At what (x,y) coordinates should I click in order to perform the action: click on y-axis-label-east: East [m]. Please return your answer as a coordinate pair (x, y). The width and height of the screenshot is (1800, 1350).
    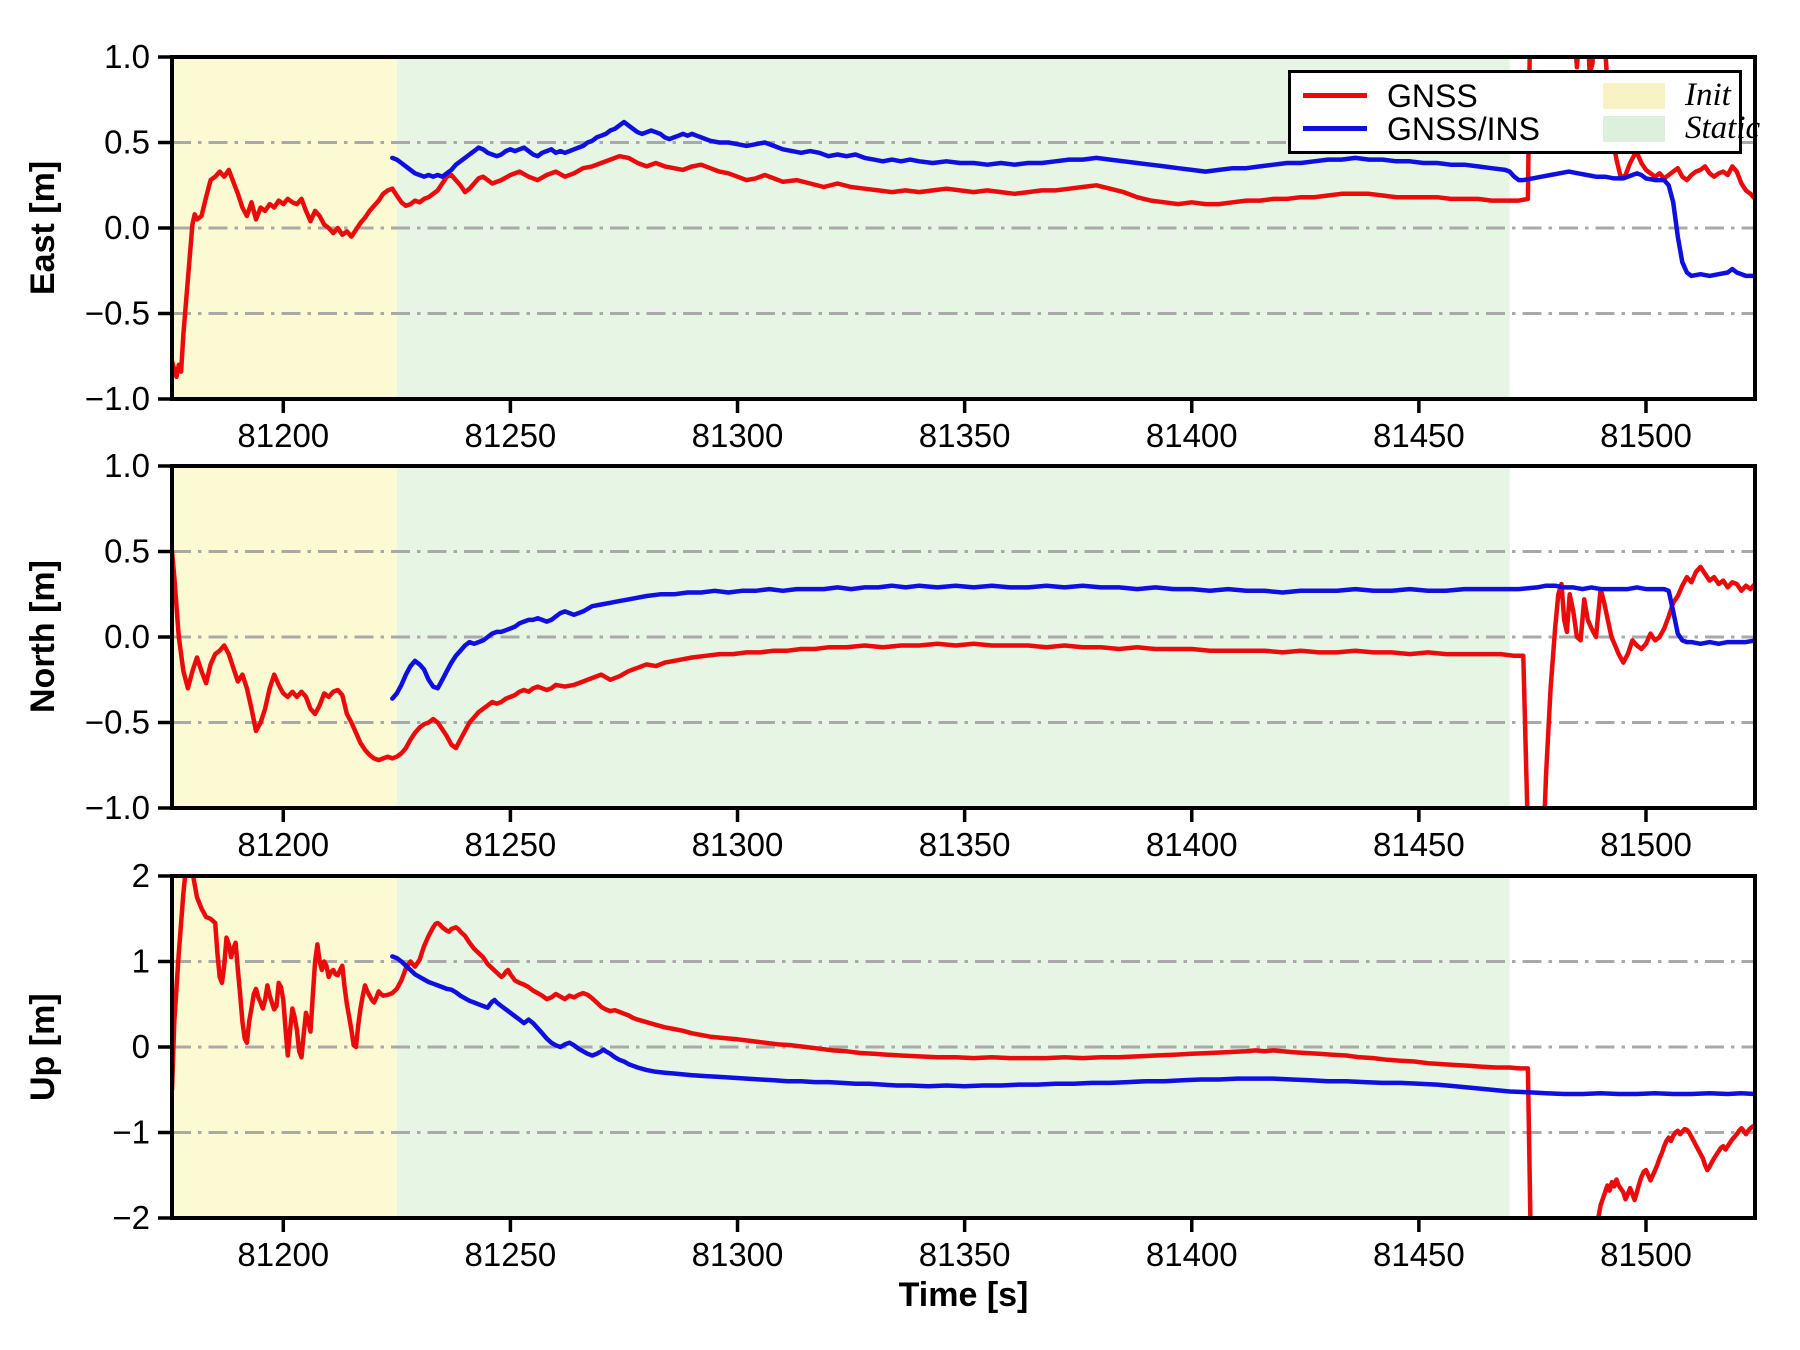
    Looking at the image, I should click on (43, 228).